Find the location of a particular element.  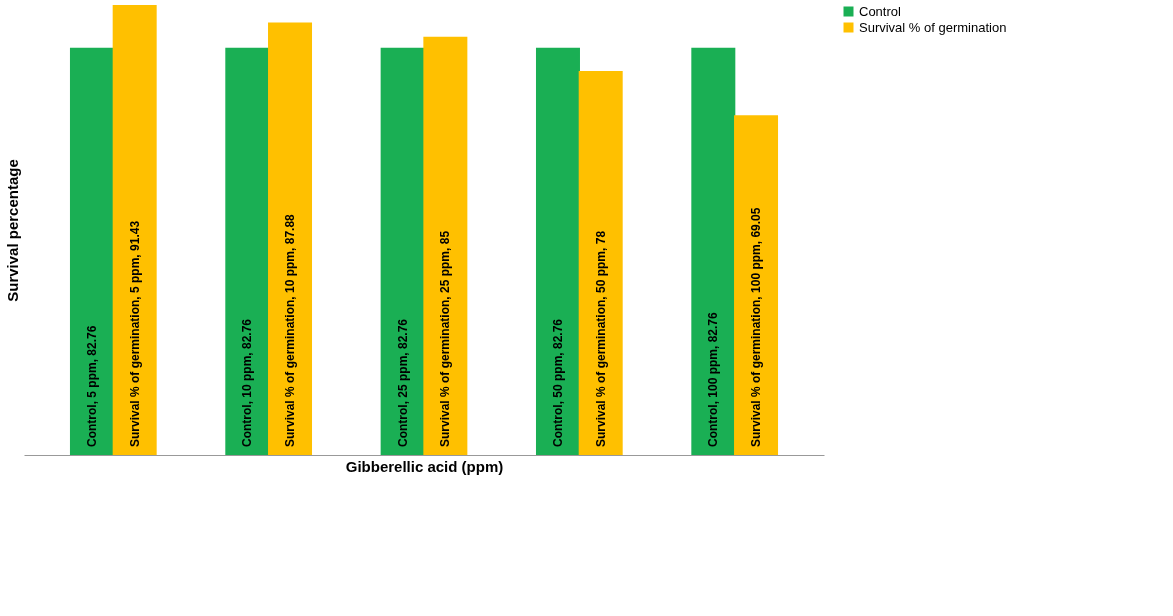

data-label: Survival % of germination, 5 ppm, 91.43 is located at coordinates (134, 333).